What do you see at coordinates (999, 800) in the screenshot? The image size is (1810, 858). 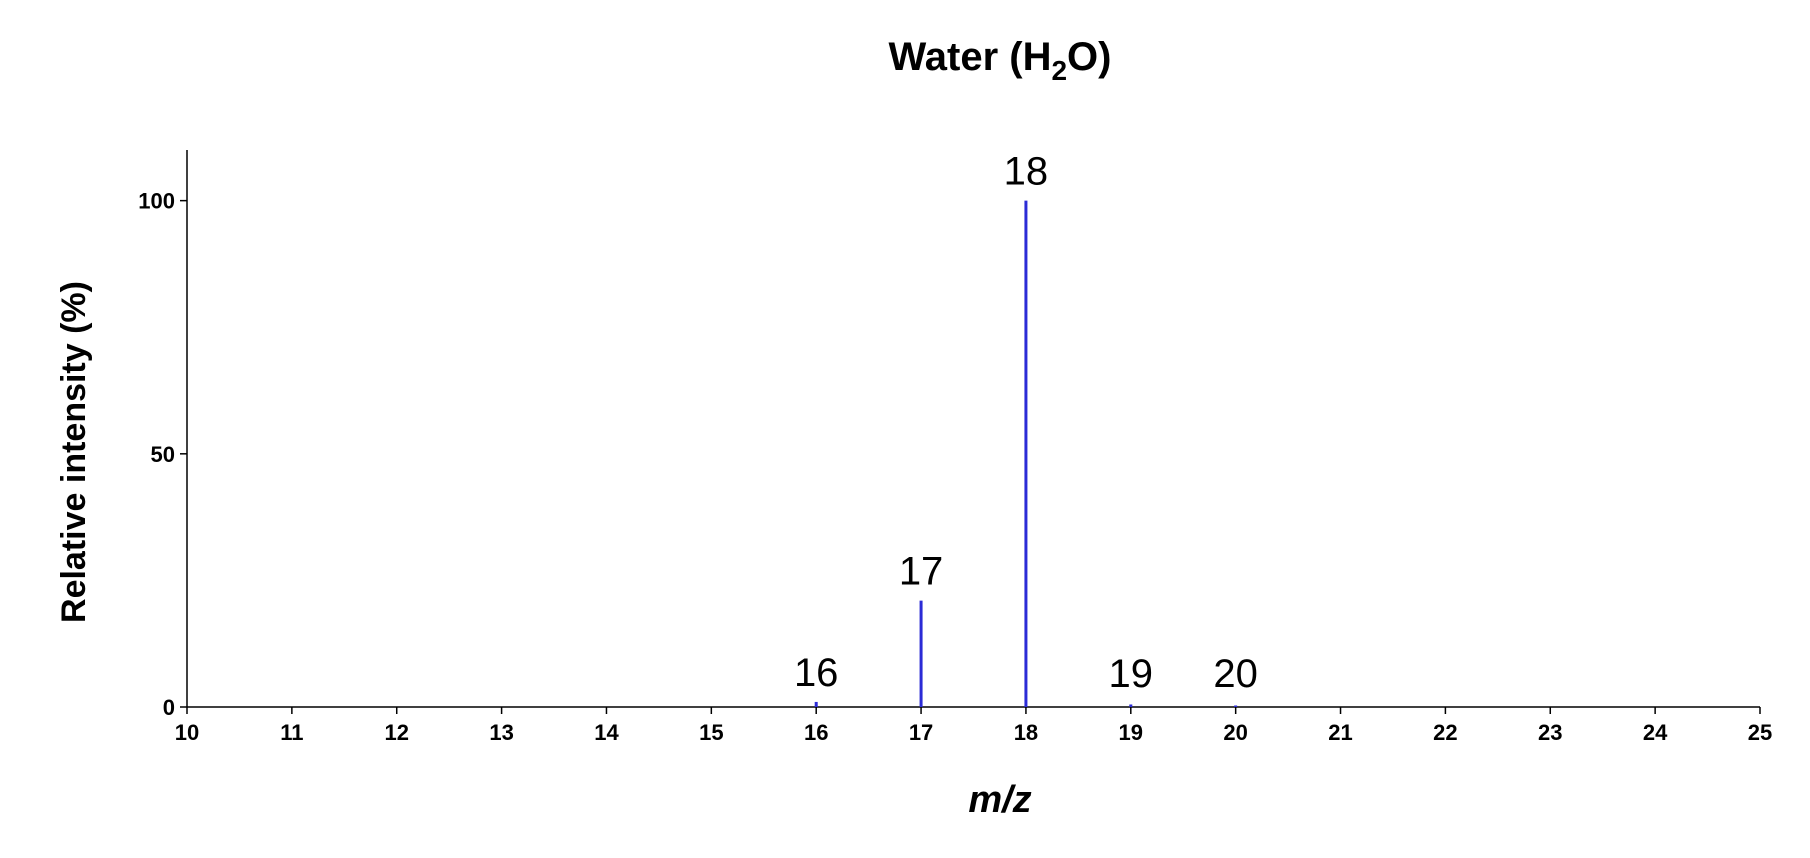 I see `x-axis-label: m/z` at bounding box center [999, 800].